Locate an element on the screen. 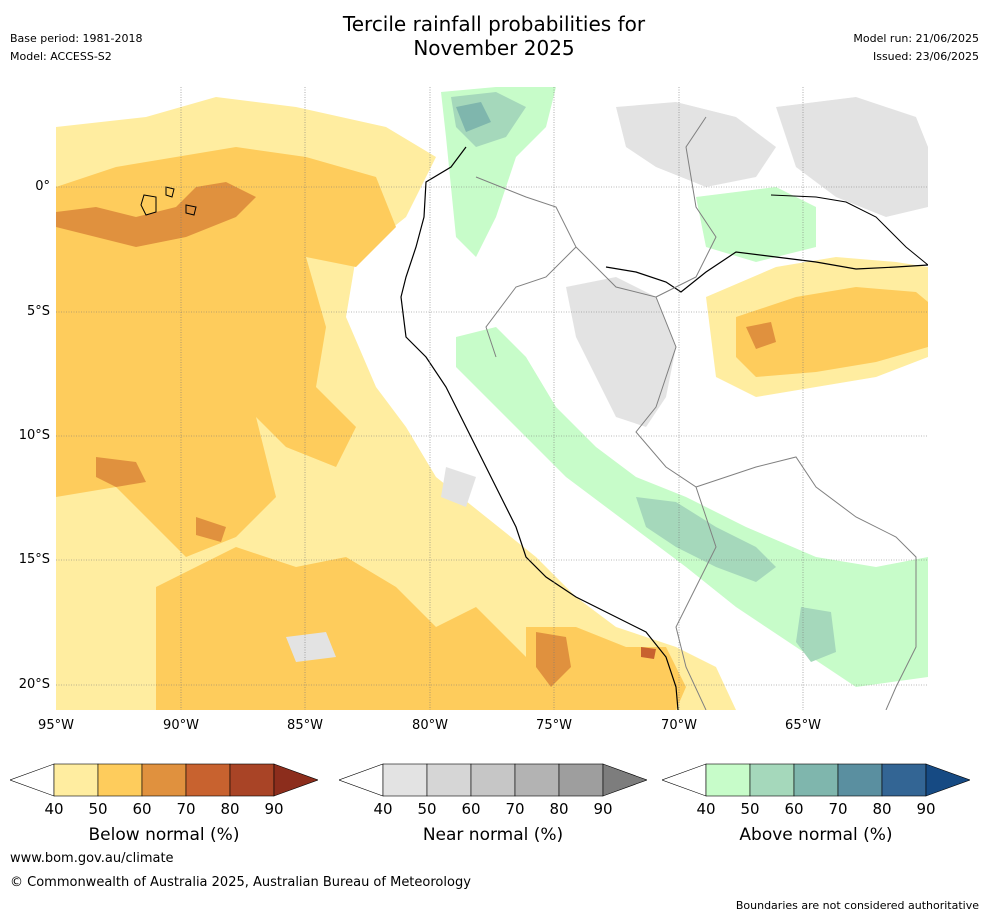 Image resolution: width=988 pixels, height=919 pixels. colorbar-above-normal: 40 50 60 70 80 90 Above normal (%) is located at coordinates (816, 803).